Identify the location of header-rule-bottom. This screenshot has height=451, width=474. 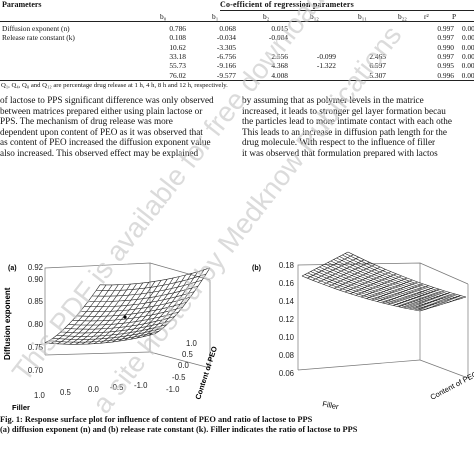
(237, 21).